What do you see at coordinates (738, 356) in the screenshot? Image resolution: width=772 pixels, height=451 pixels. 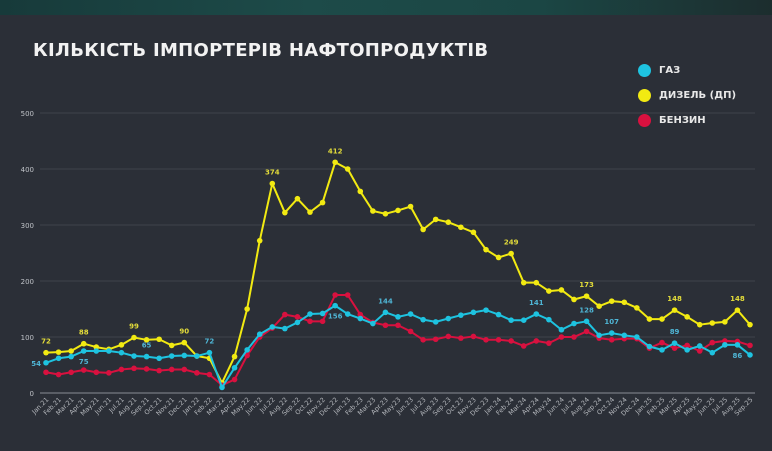 I see `data-label: 86` at bounding box center [738, 356].